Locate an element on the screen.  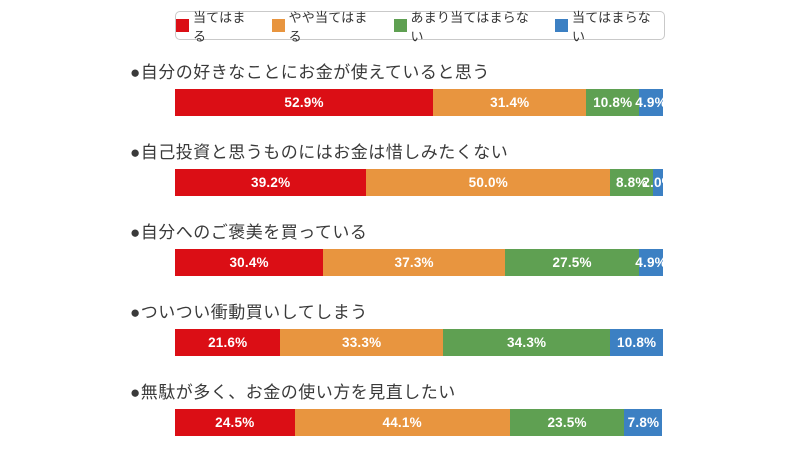
bar-segment-somewhat_agree: 33.3% is located at coordinates (361, 342).